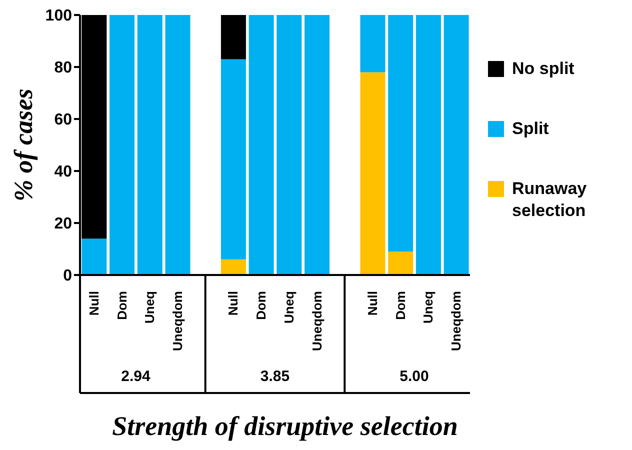 This screenshot has width=632, height=450. I want to click on y-tick-label: 20, so click(63, 224).